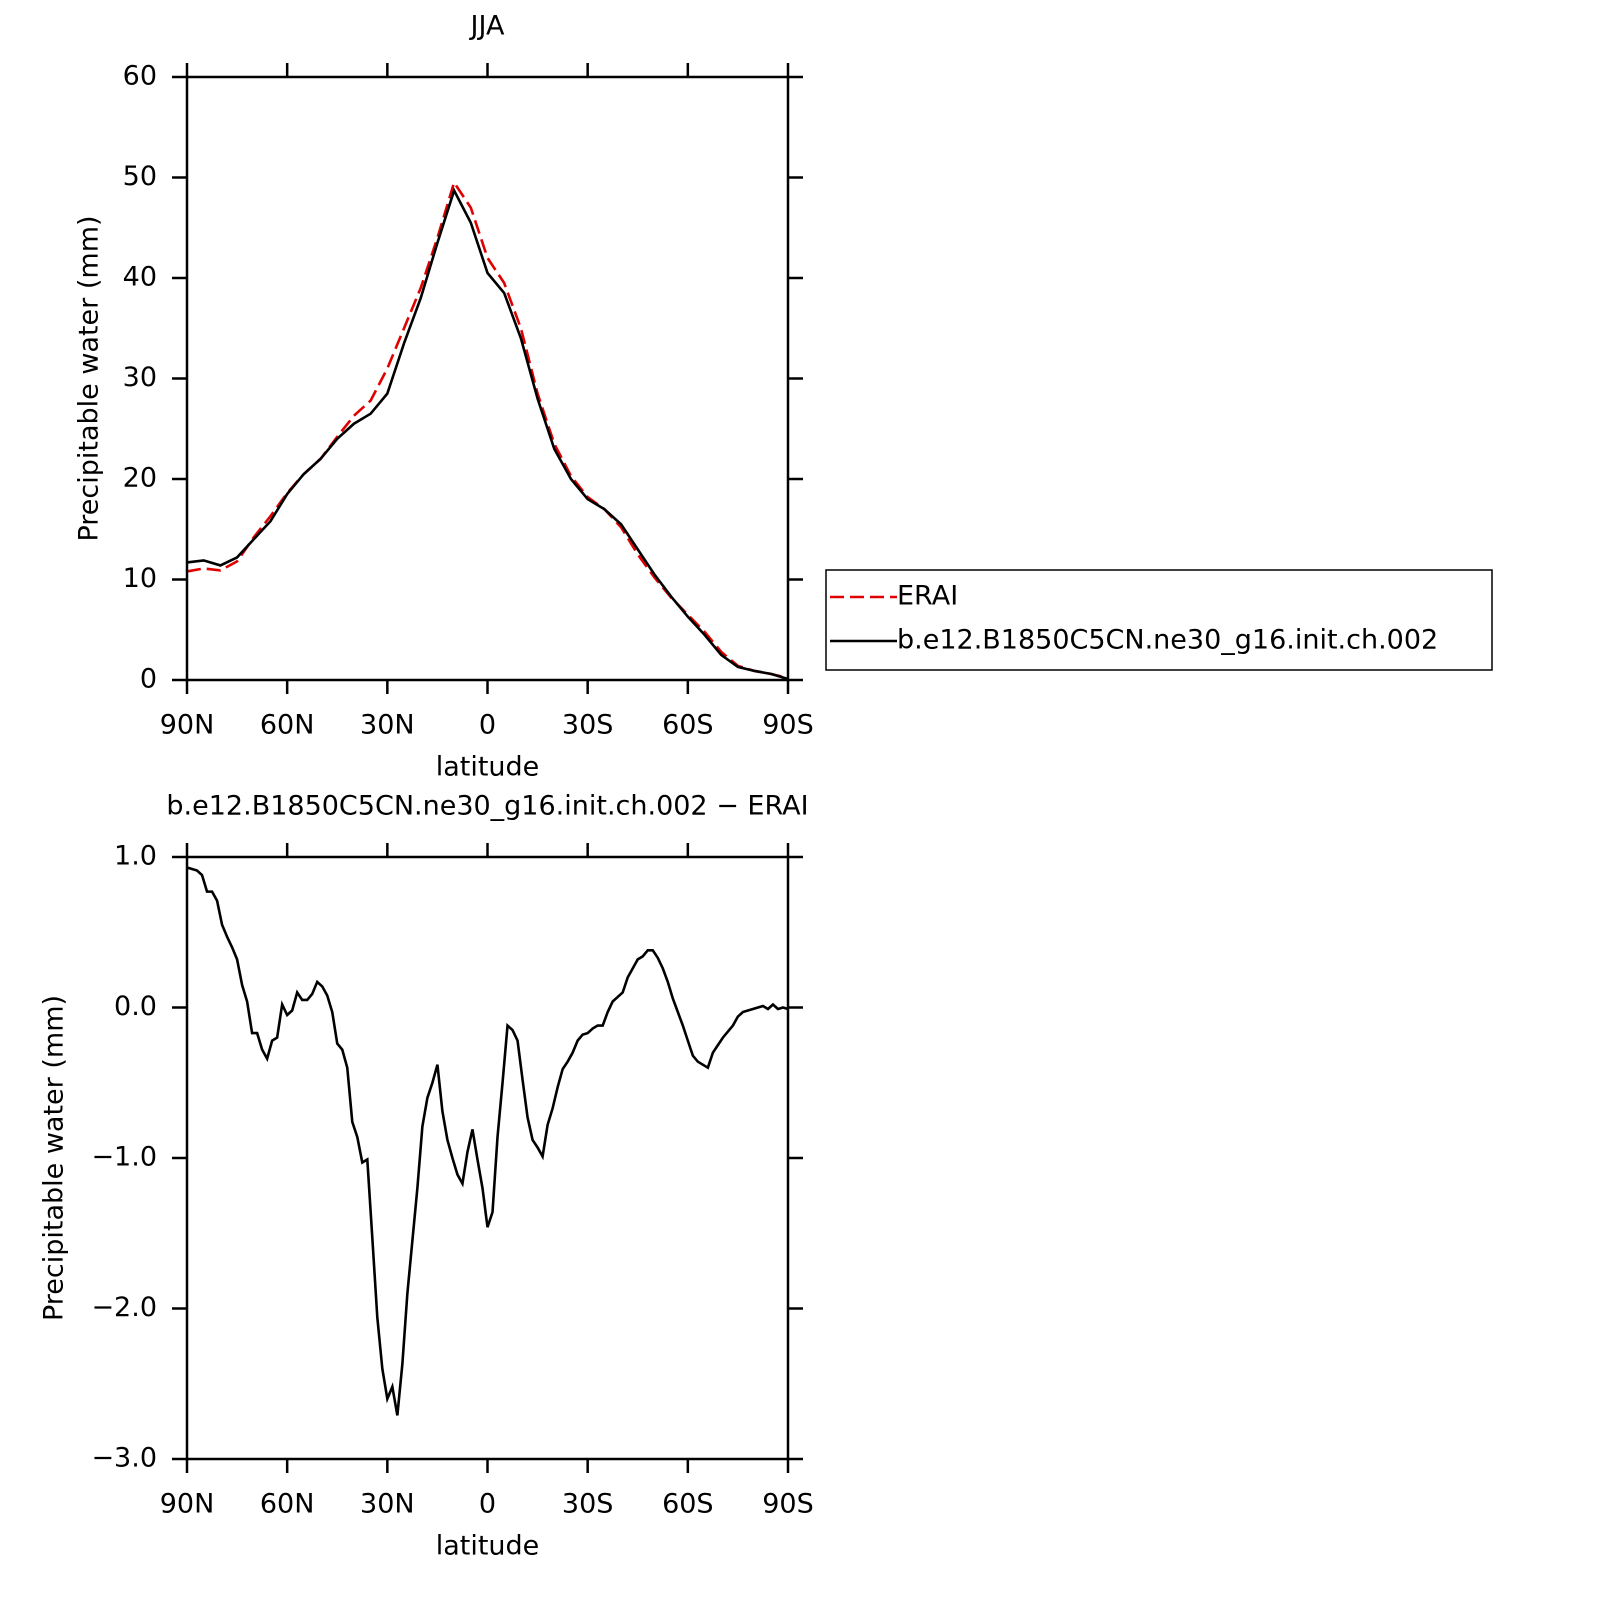 Image resolution: width=1617 pixels, height=1619 pixels. I want to click on y-tick-label: 10, so click(140, 578).